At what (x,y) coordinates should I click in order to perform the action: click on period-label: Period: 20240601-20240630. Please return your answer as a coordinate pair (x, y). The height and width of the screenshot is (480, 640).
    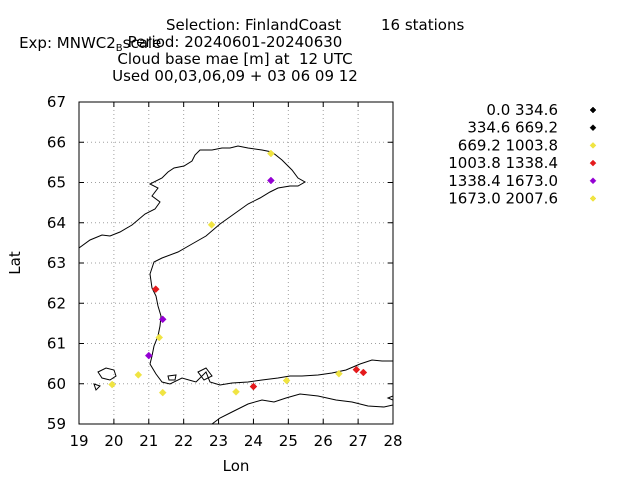
    Looking at the image, I should click on (235, 42).